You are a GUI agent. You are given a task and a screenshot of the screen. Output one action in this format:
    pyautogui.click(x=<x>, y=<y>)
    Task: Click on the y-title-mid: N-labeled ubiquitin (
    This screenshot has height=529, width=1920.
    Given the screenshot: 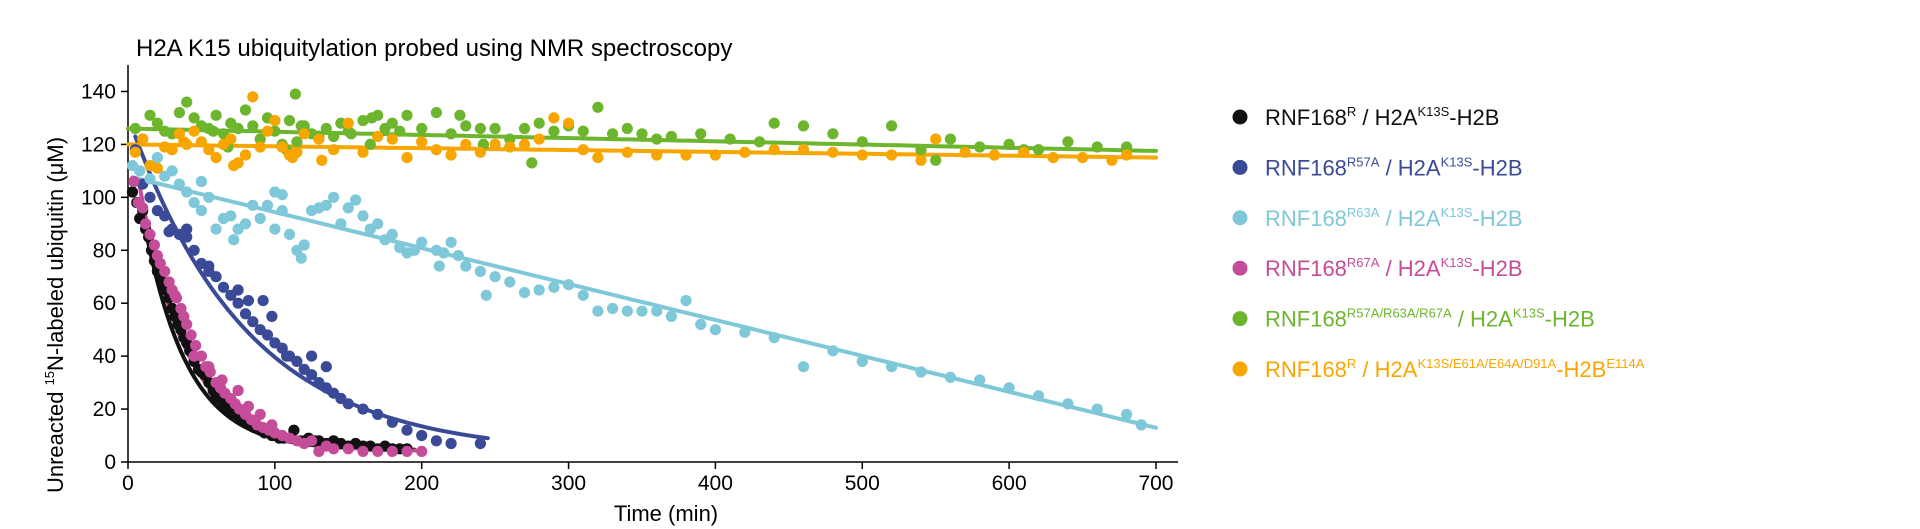 What is the action you would take?
    pyautogui.click(x=55, y=273)
    